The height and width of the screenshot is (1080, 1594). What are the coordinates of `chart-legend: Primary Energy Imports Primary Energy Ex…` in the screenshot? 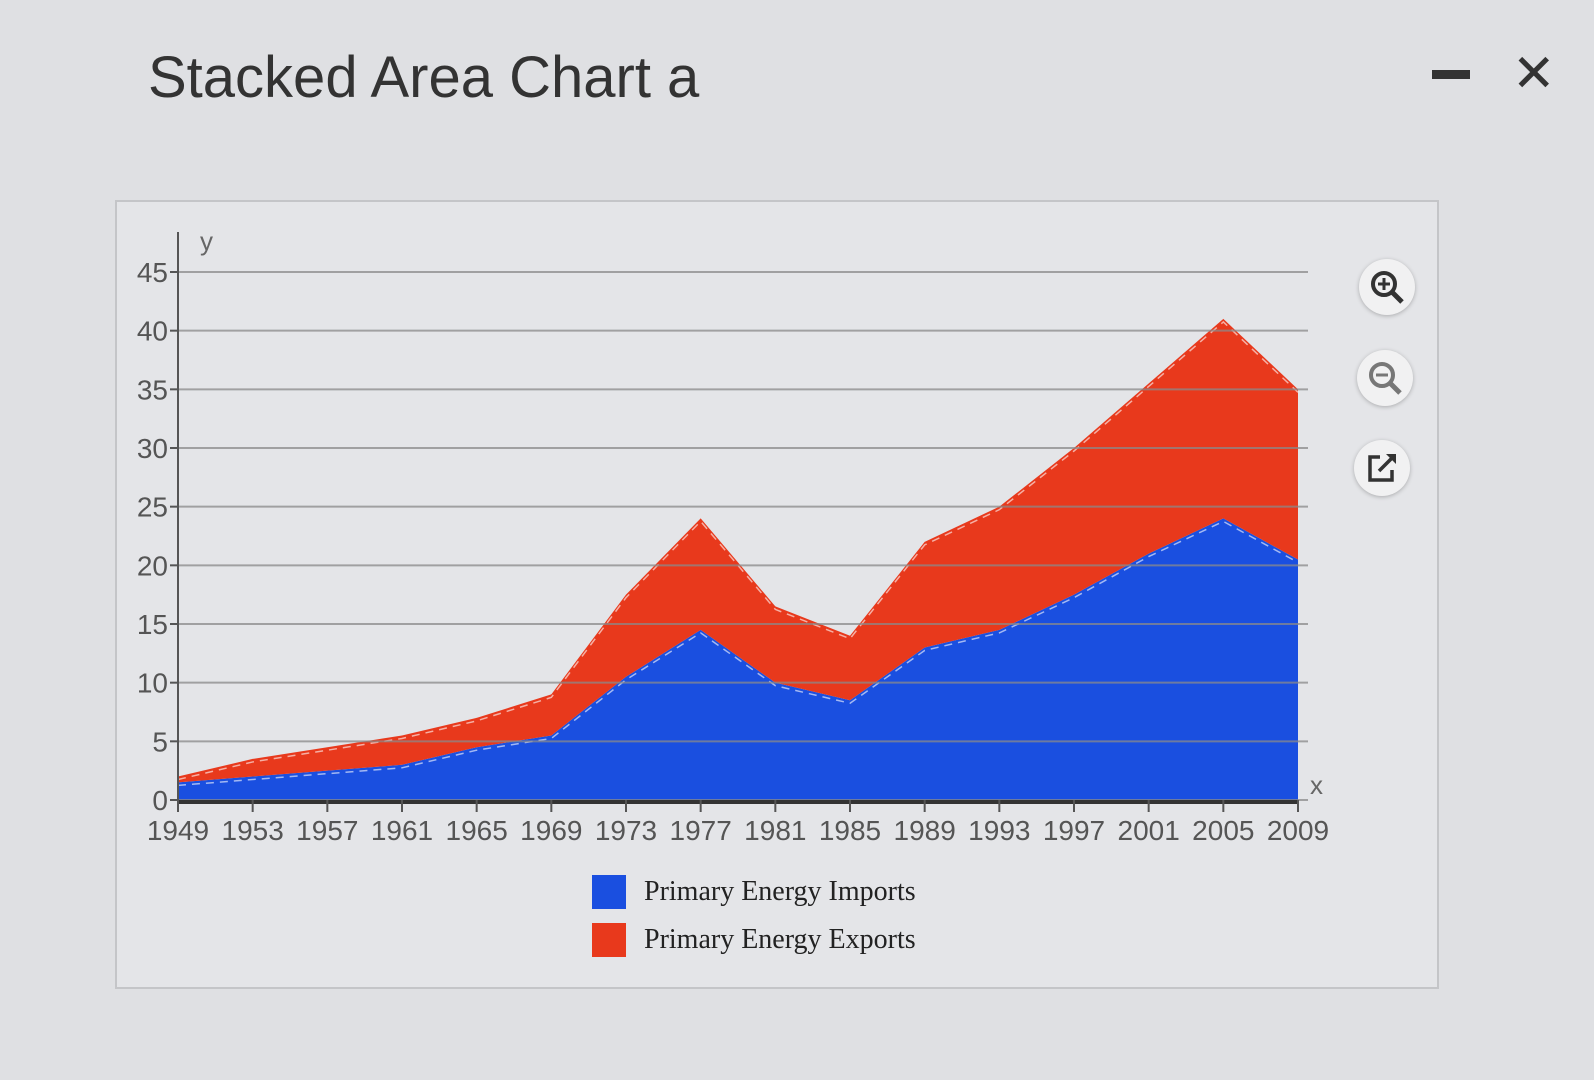 It's located at (754, 916).